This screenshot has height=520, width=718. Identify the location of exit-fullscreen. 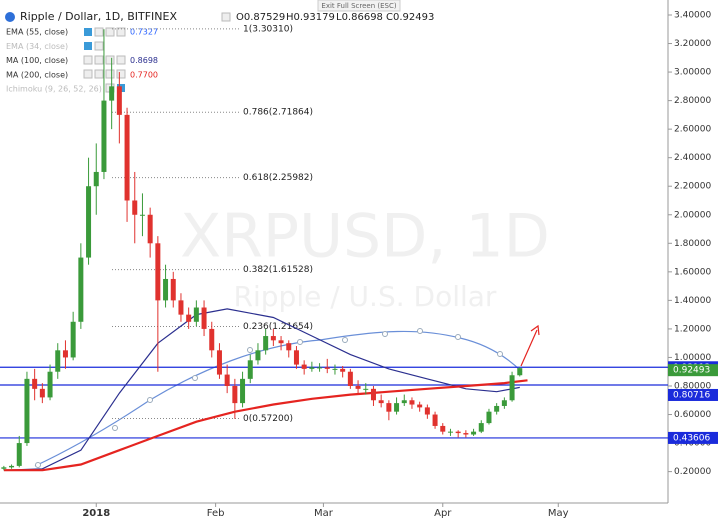
(359, 6).